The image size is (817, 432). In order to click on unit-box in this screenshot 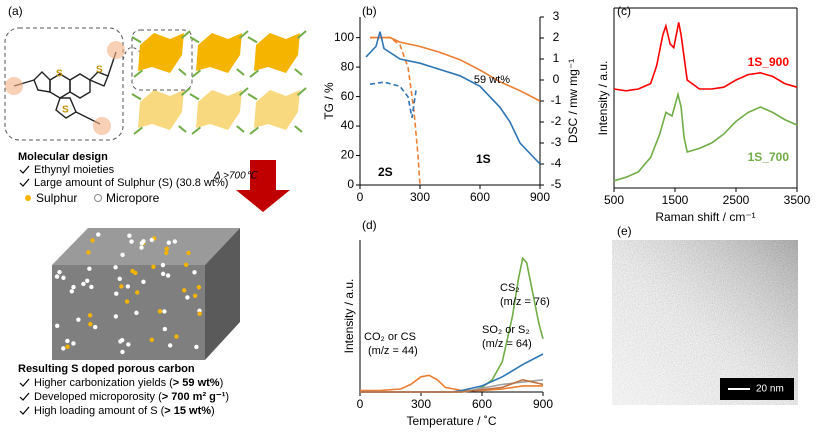, I will do `click(162, 60)`.